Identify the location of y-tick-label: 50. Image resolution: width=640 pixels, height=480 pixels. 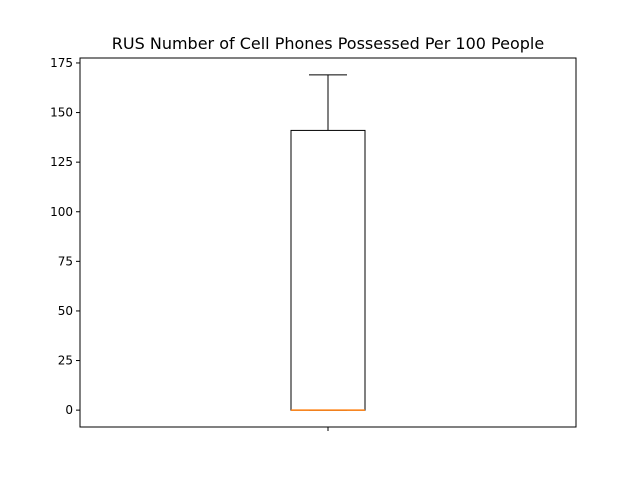
(65, 311).